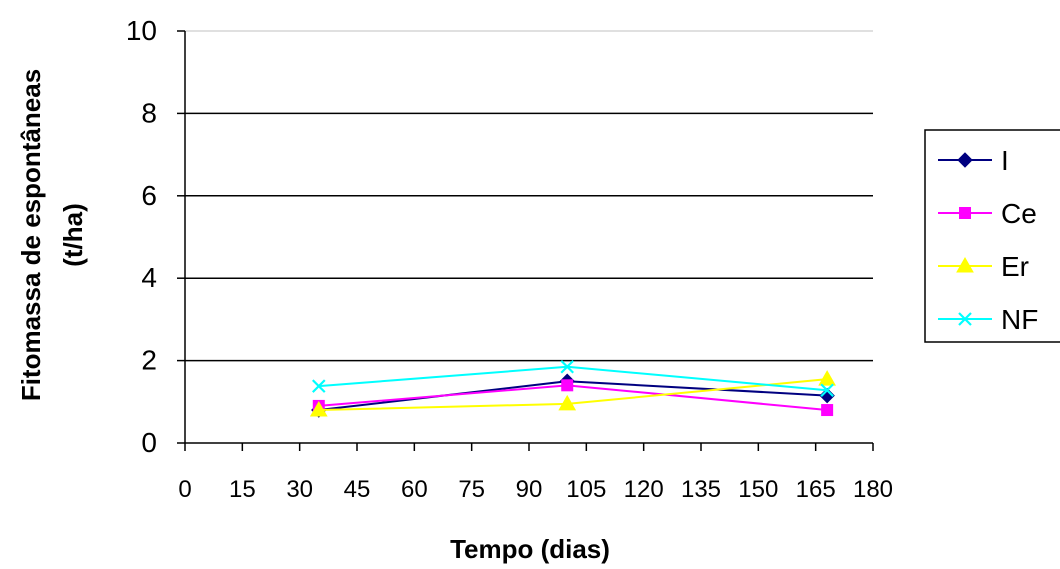 This screenshot has width=1060, height=569. I want to click on x-tick-label: 120, so click(644, 489).